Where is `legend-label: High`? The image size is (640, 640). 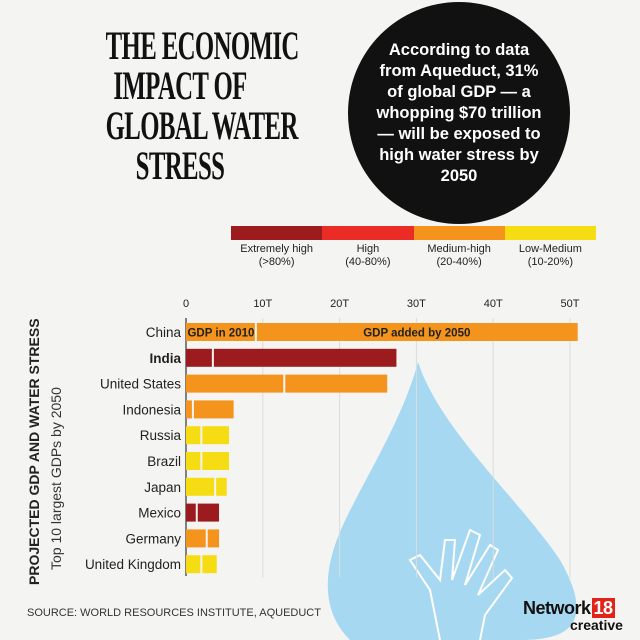 legend-label: High is located at coordinates (368, 249).